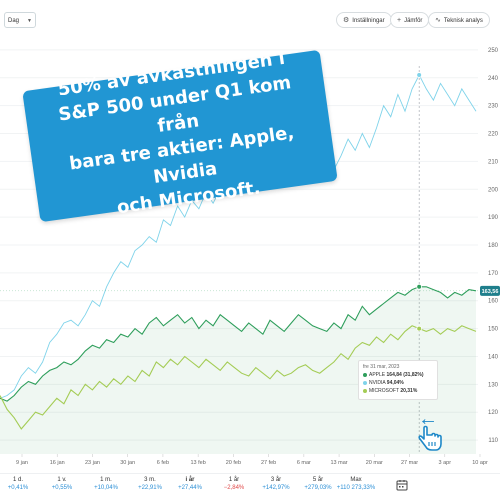 This screenshot has height=501, width=500. Describe the element at coordinates (19, 484) in the screenshot. I see `period-option: 1 d. +0,41%` at that location.